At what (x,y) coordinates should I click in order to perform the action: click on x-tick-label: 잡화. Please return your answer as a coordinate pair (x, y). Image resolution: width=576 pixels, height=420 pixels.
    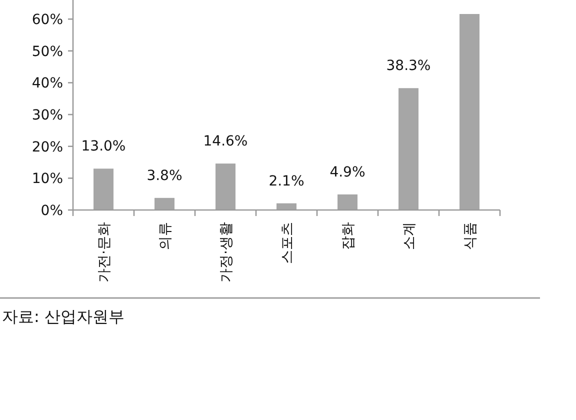
    Looking at the image, I should click on (348, 236).